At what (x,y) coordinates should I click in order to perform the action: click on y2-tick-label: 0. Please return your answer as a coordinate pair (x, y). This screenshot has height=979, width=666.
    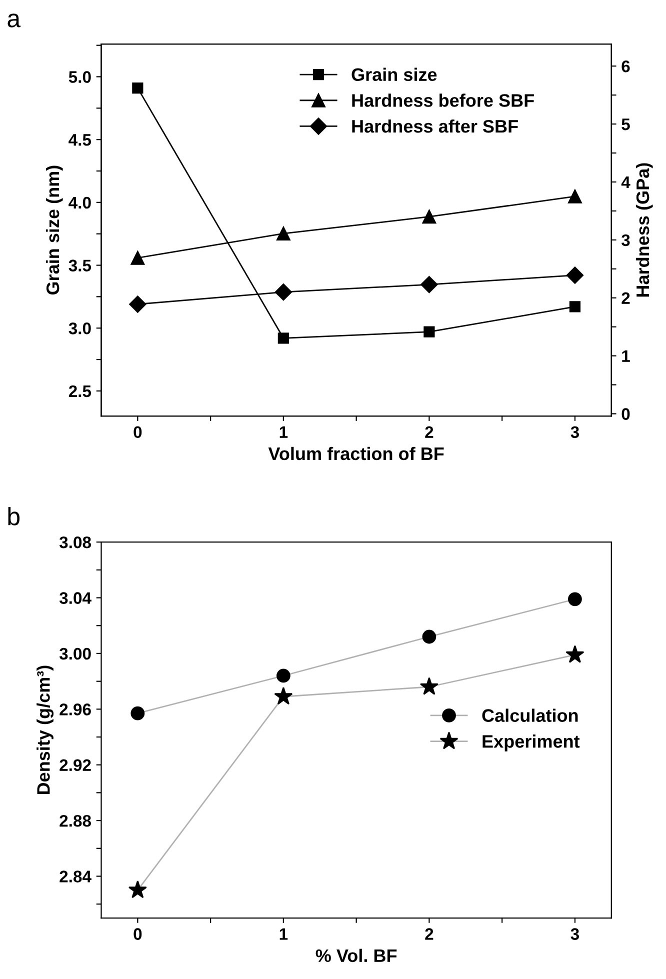
    Looking at the image, I should click on (626, 414).